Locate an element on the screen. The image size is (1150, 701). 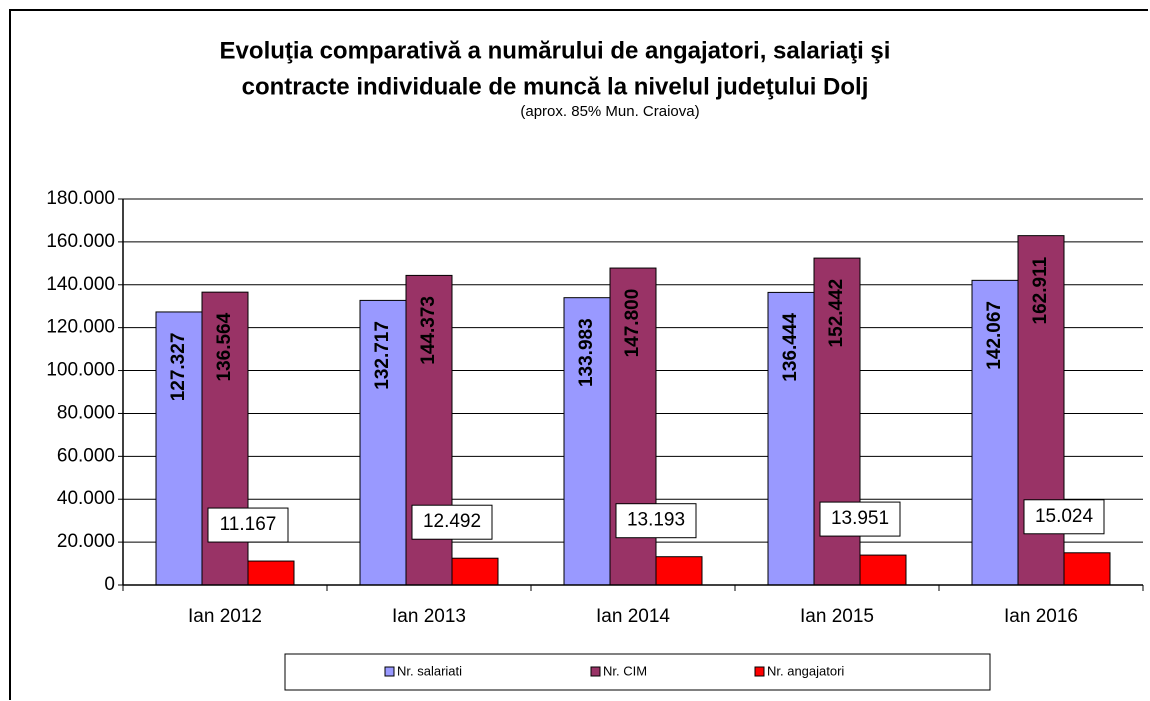
y-tick-label: 20.000 is located at coordinates (86, 541).